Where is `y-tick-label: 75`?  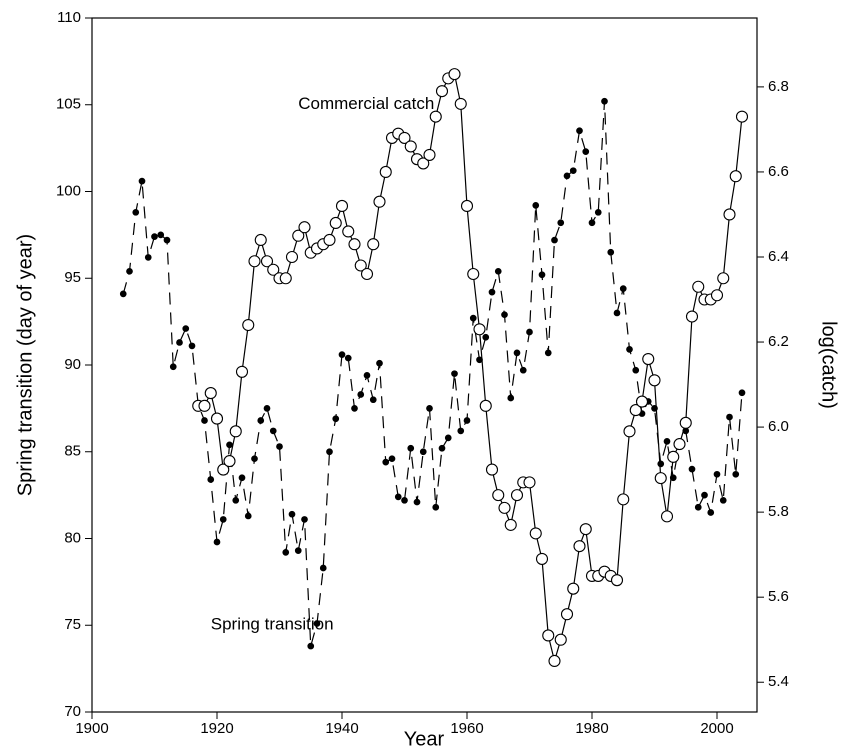 y-tick-label: 75 is located at coordinates (72, 624).